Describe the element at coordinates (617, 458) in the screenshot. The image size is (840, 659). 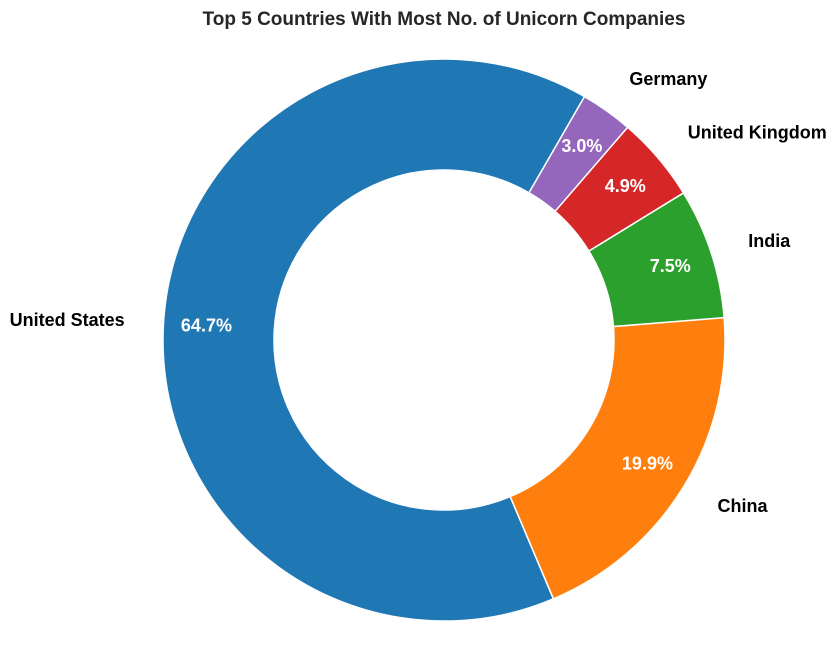
I see `slice-china` at that location.